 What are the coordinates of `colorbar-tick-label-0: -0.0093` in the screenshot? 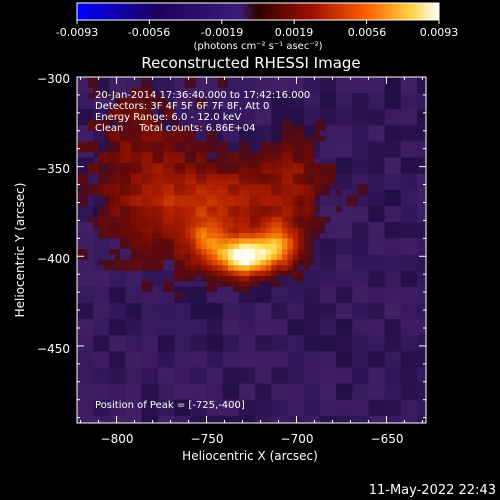 It's located at (77, 32).